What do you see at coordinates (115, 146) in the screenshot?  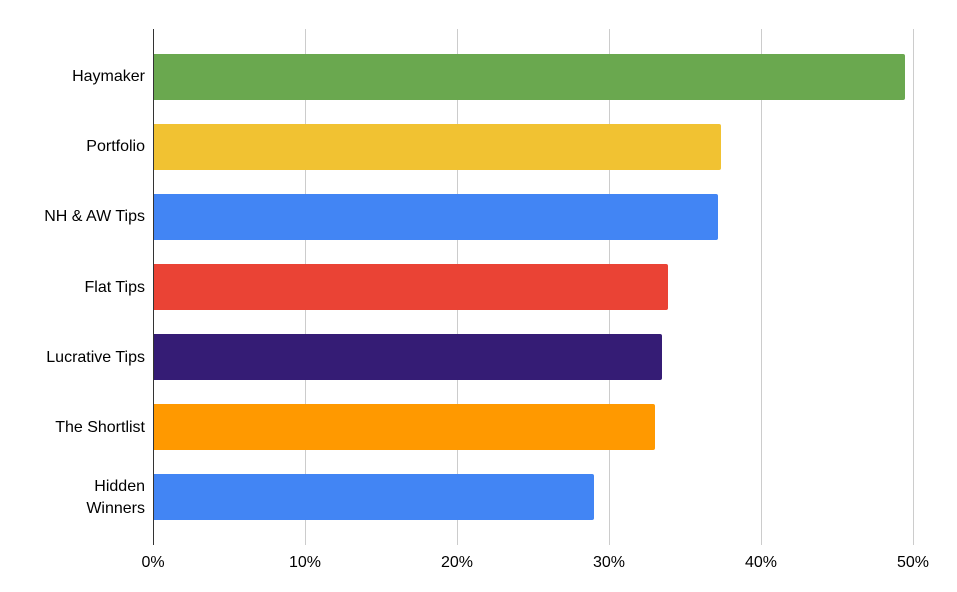 I see `category-label: Portfolio` at bounding box center [115, 146].